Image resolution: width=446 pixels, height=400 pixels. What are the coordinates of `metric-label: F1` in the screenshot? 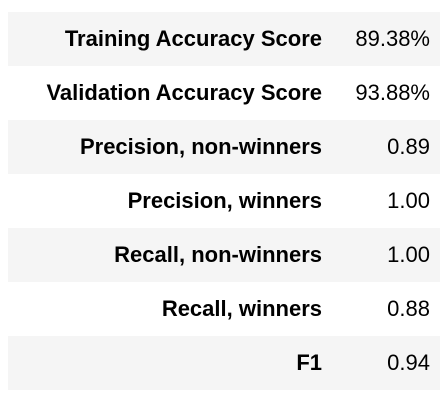 It's located at (309, 362).